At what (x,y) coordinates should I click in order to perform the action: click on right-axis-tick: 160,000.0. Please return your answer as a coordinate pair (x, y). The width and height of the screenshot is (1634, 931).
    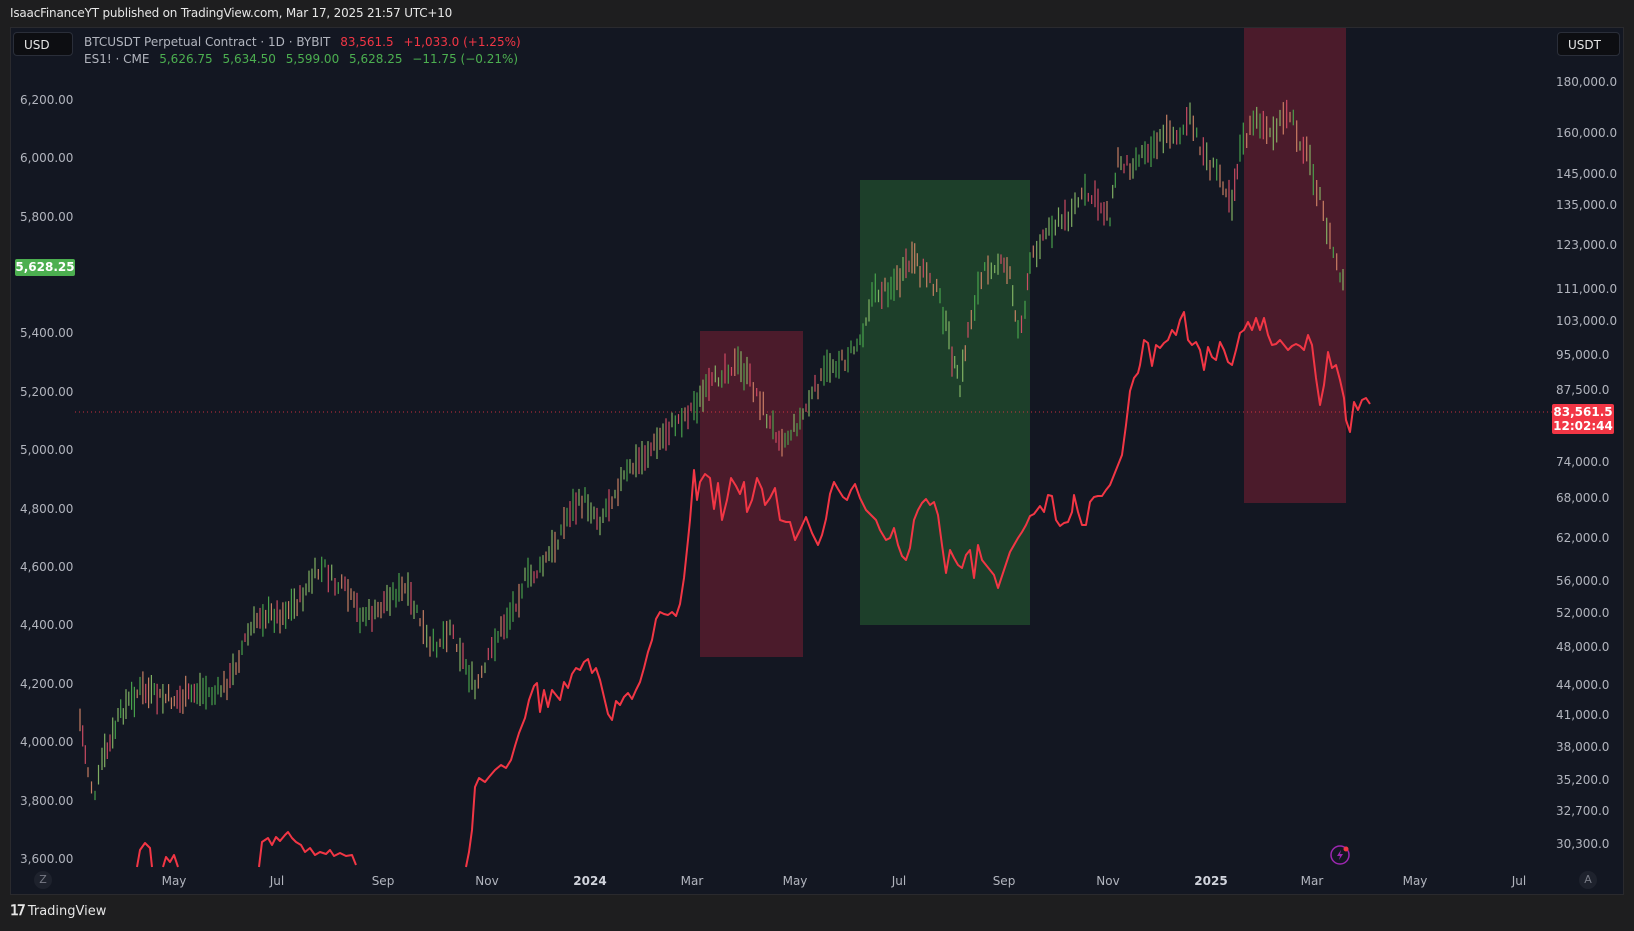
    Looking at the image, I should click on (1587, 133).